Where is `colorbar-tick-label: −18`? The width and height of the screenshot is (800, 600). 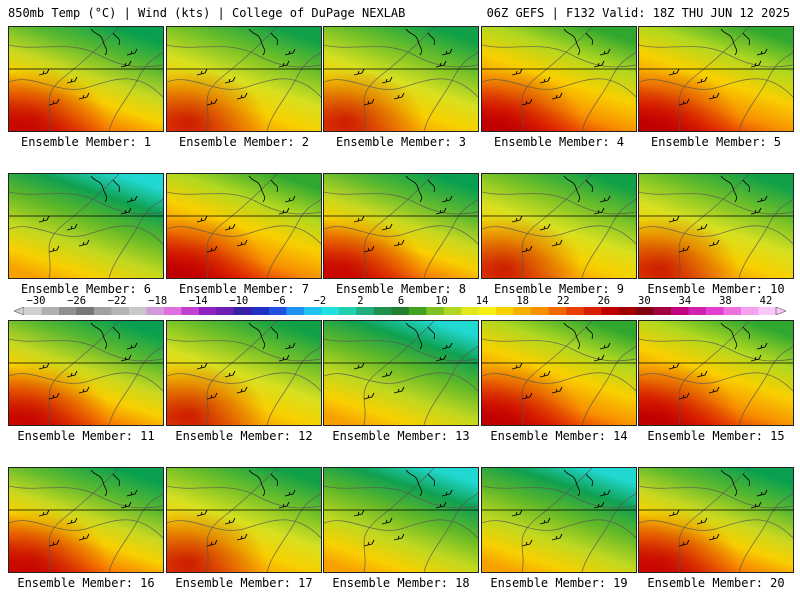
colorbar-tick-label: −18 is located at coordinates (158, 301).